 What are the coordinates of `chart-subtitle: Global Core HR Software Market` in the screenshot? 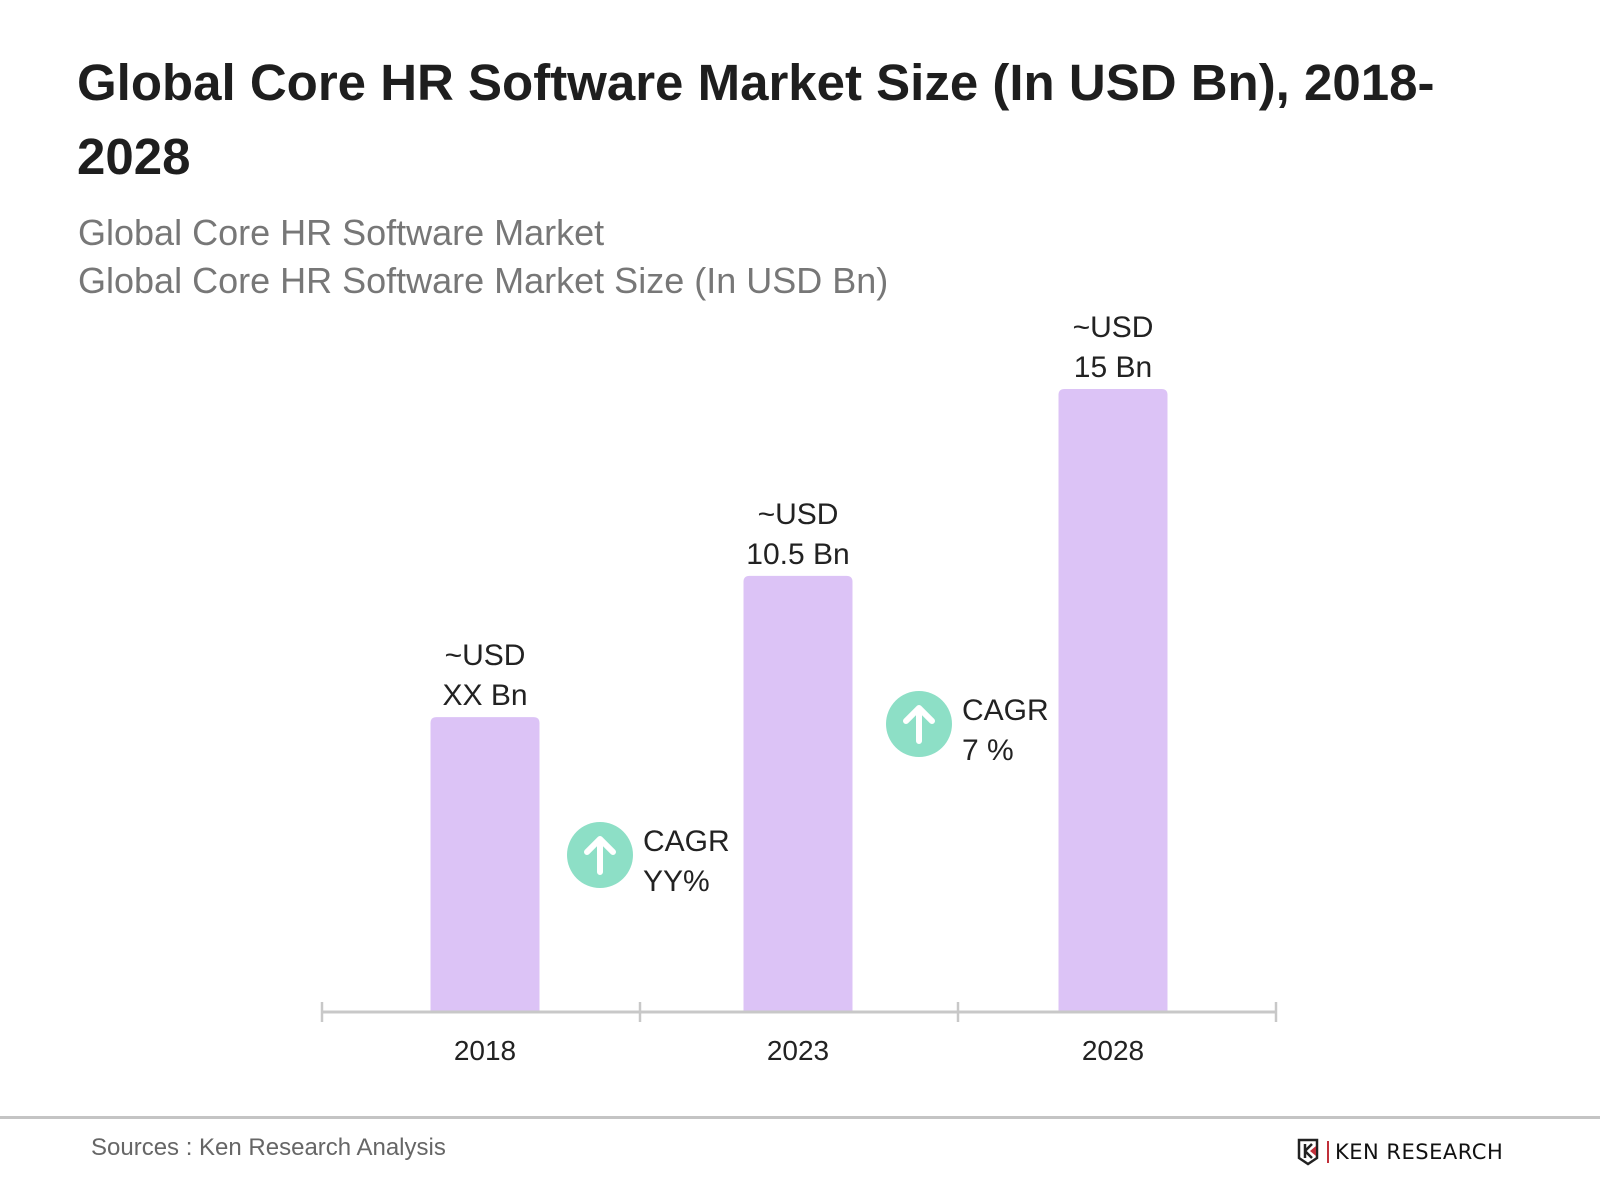 It's located at (341, 232).